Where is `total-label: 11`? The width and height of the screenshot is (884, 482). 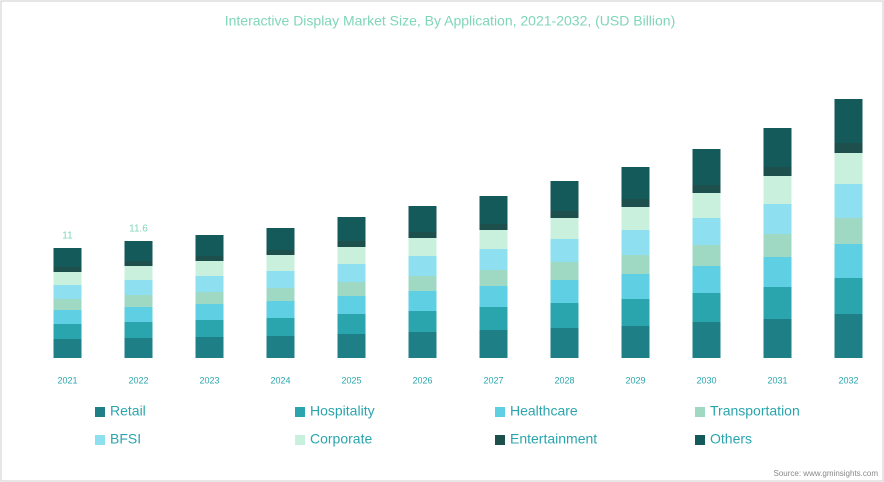 total-label: 11 is located at coordinates (67, 236).